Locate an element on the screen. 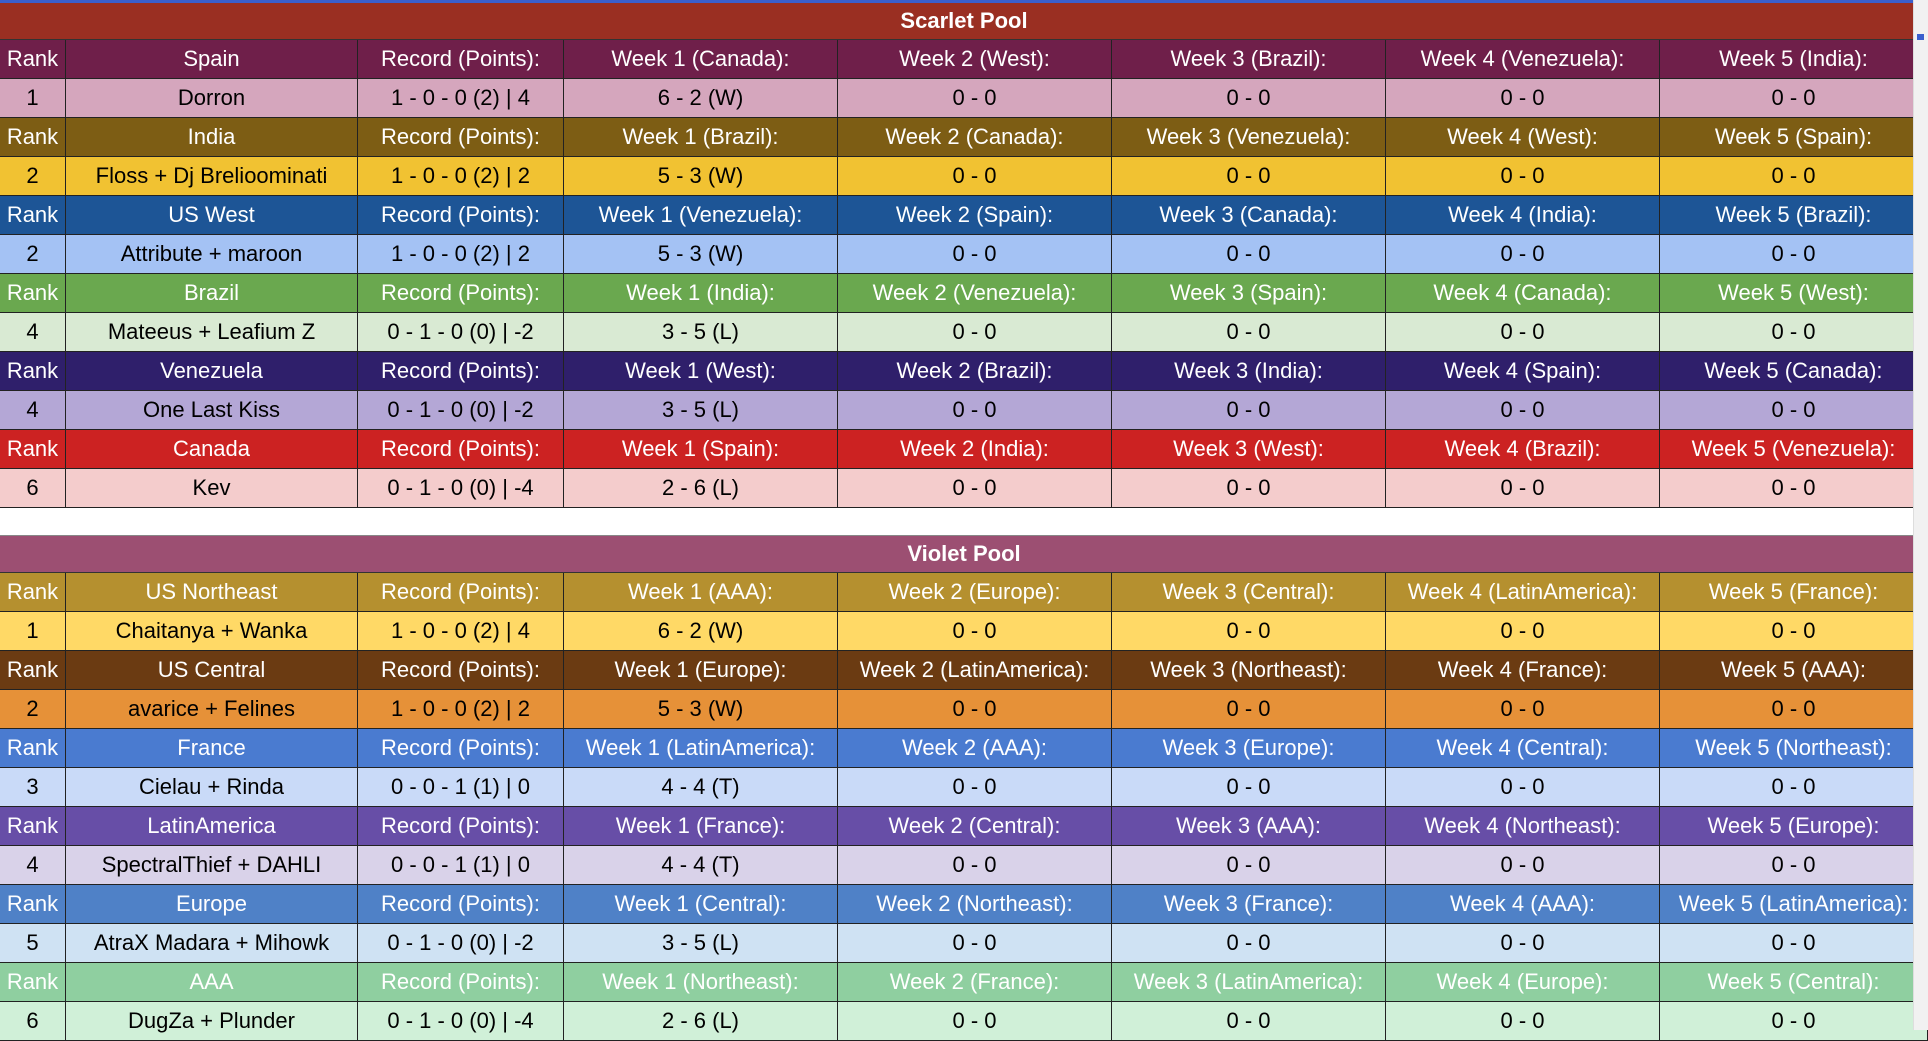 The image size is (1928, 1041). rank-value-cell: 3 is located at coordinates (33, 787).